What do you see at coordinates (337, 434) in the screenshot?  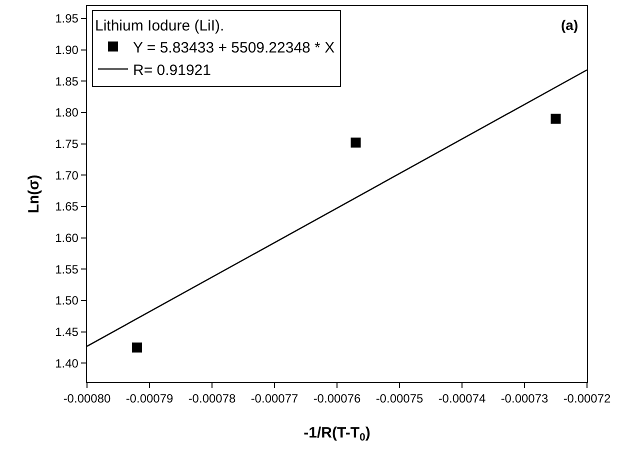 I see `x-axis-title: -1/R(T-T$_{0}$)` at bounding box center [337, 434].